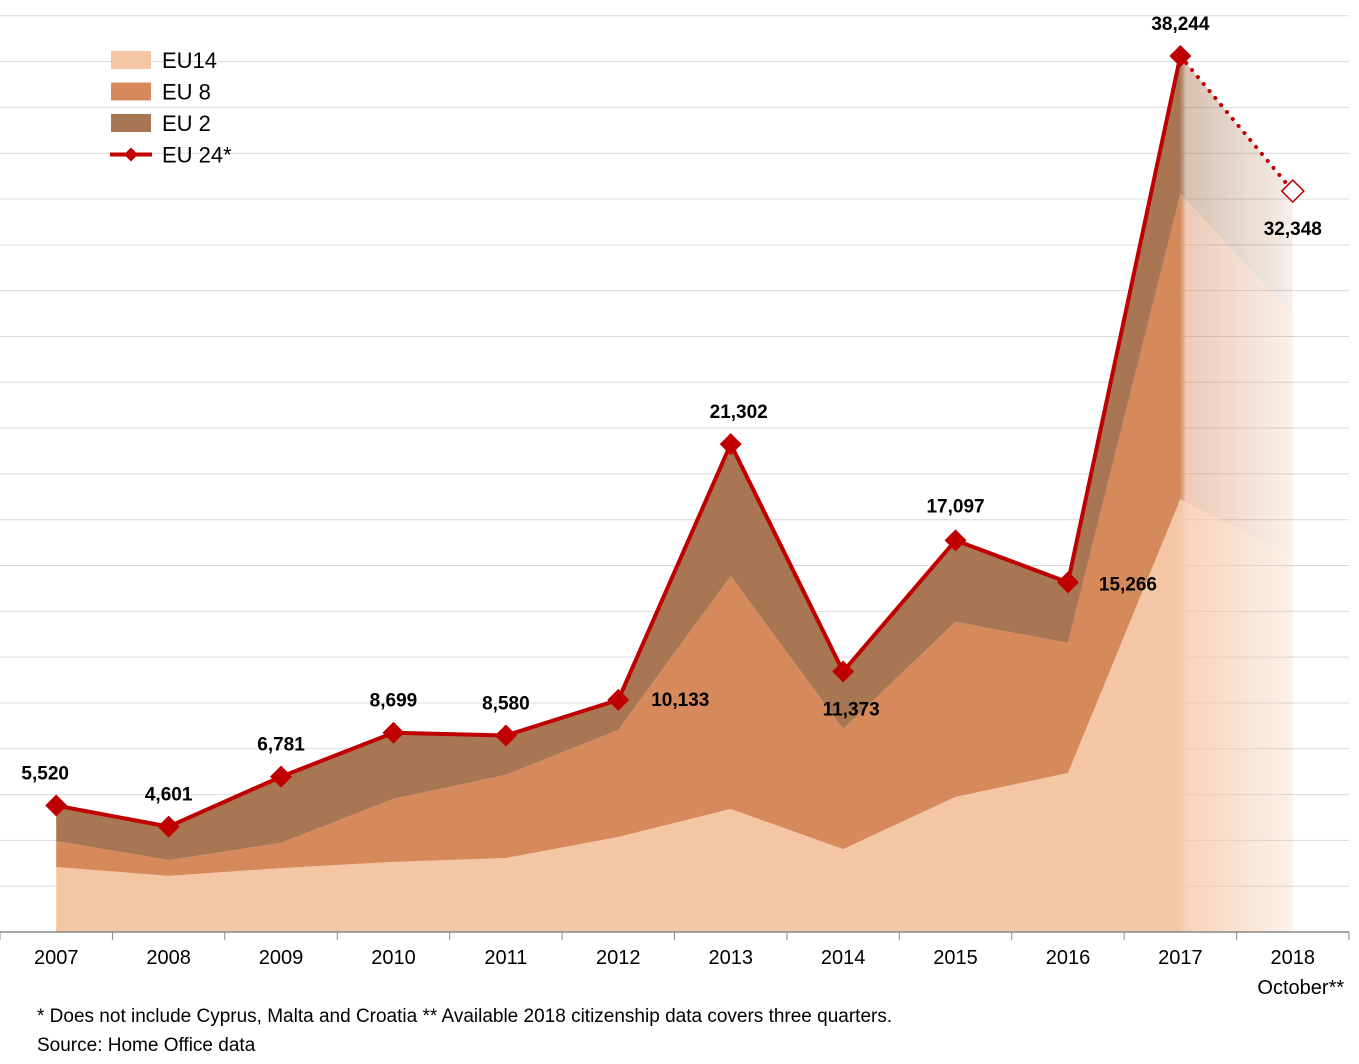  Describe the element at coordinates (56, 958) in the screenshot. I see `x-tick-label: 2007` at that location.